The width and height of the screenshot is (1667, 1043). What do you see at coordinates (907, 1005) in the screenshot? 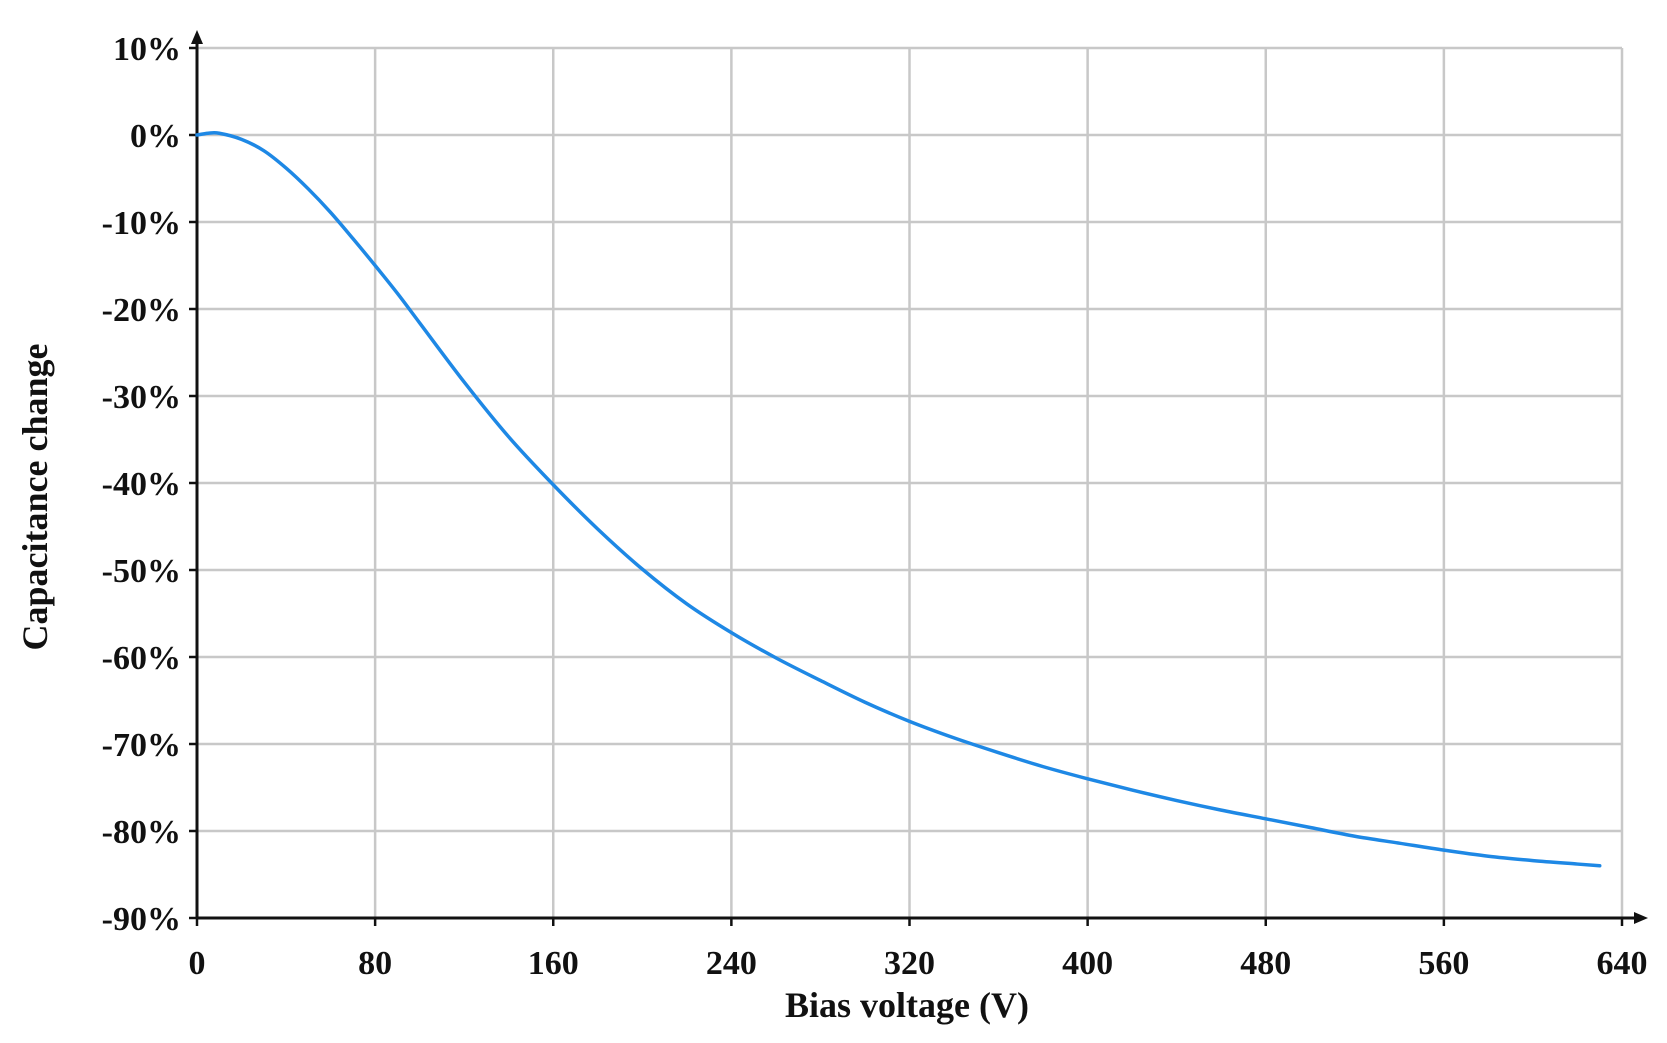
I see `x-axis-title: Bias voltage (V)` at bounding box center [907, 1005].